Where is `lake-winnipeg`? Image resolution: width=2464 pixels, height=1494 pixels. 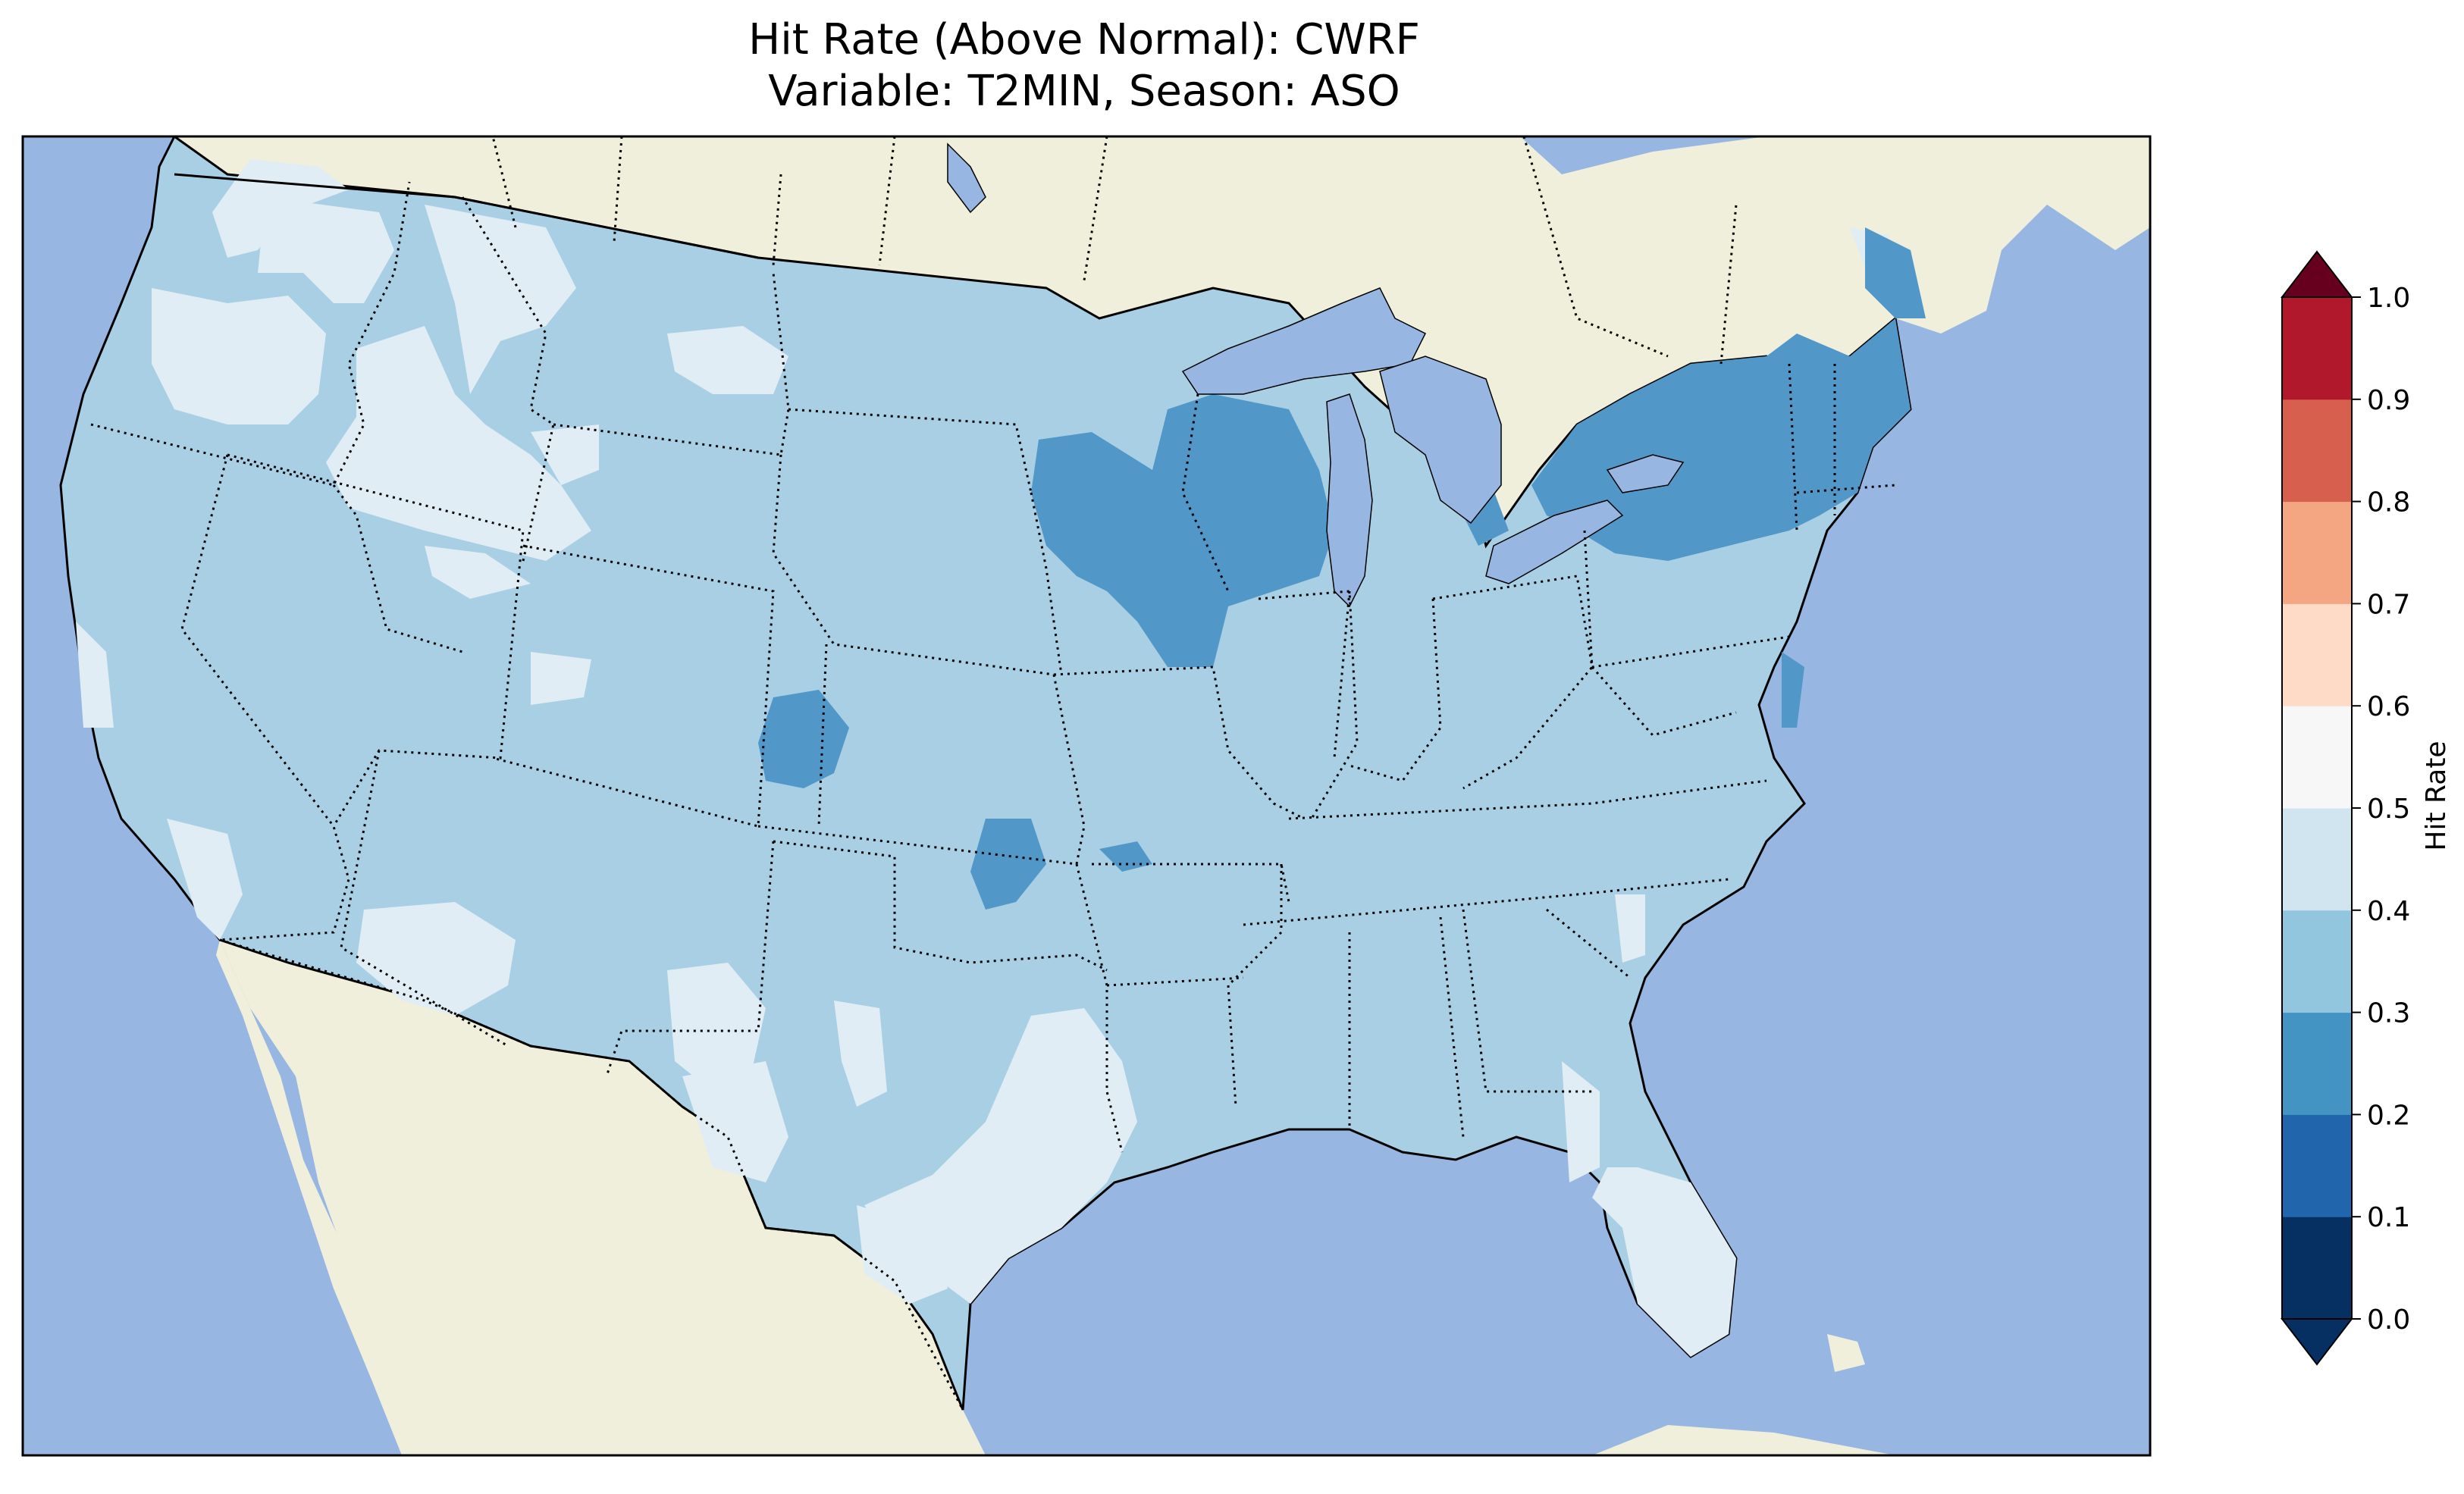
lake-winnipeg is located at coordinates (967, 178).